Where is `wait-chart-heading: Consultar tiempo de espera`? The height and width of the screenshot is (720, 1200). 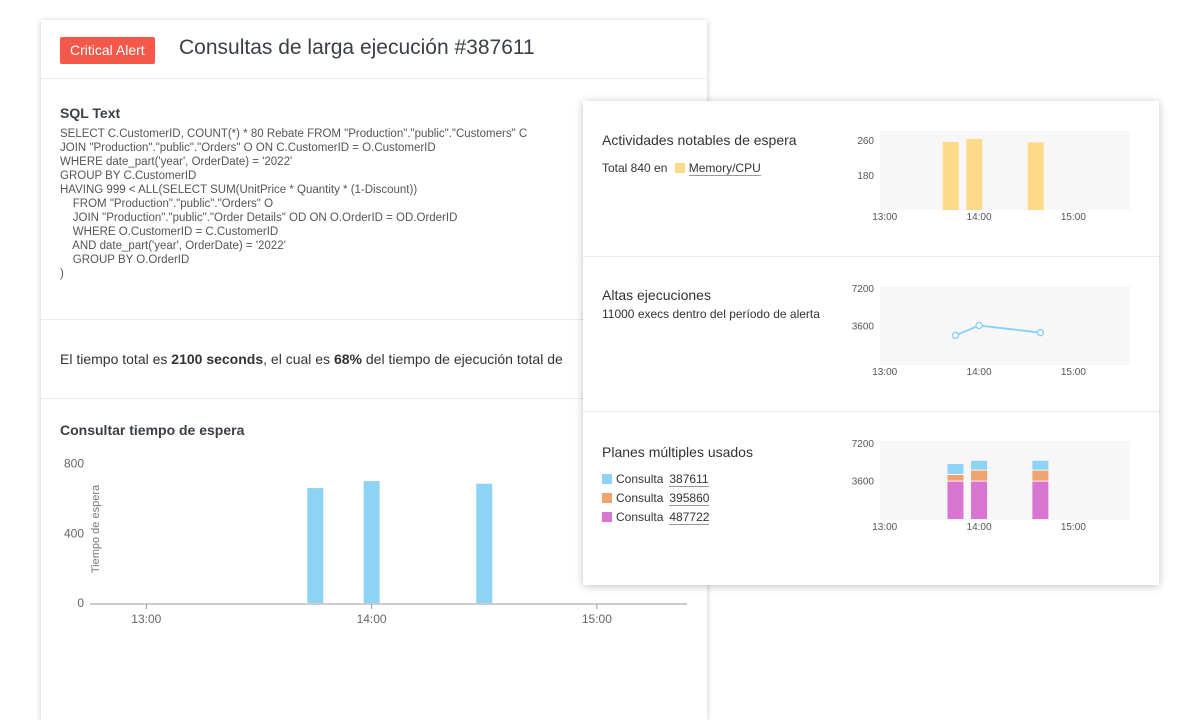
wait-chart-heading: Consultar tiempo de espera is located at coordinates (152, 430).